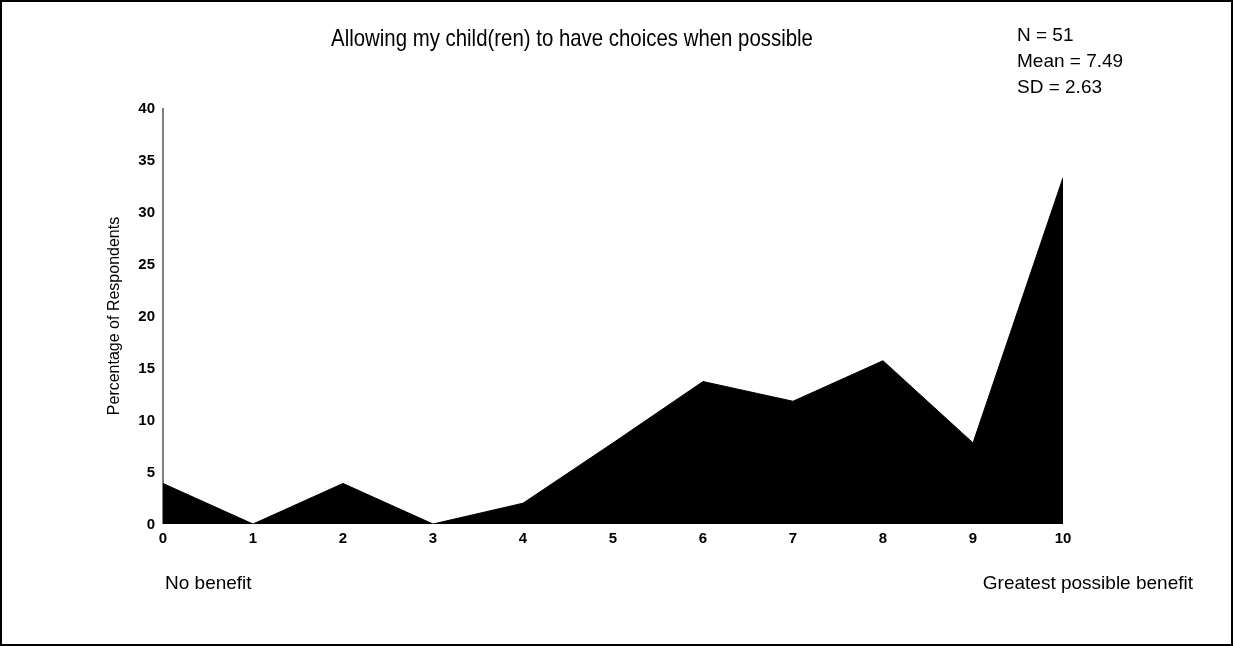 The width and height of the screenshot is (1233, 646). What do you see at coordinates (146, 420) in the screenshot?
I see `y-tick-label: 10` at bounding box center [146, 420].